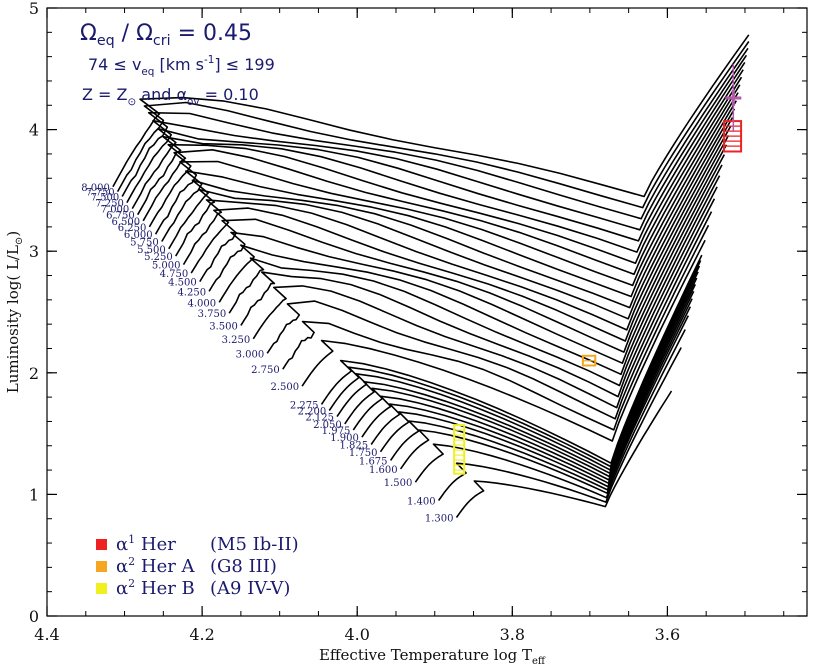  Describe the element at coordinates (373, 461) in the screenshot. I see `mass-label: 1.675` at that location.